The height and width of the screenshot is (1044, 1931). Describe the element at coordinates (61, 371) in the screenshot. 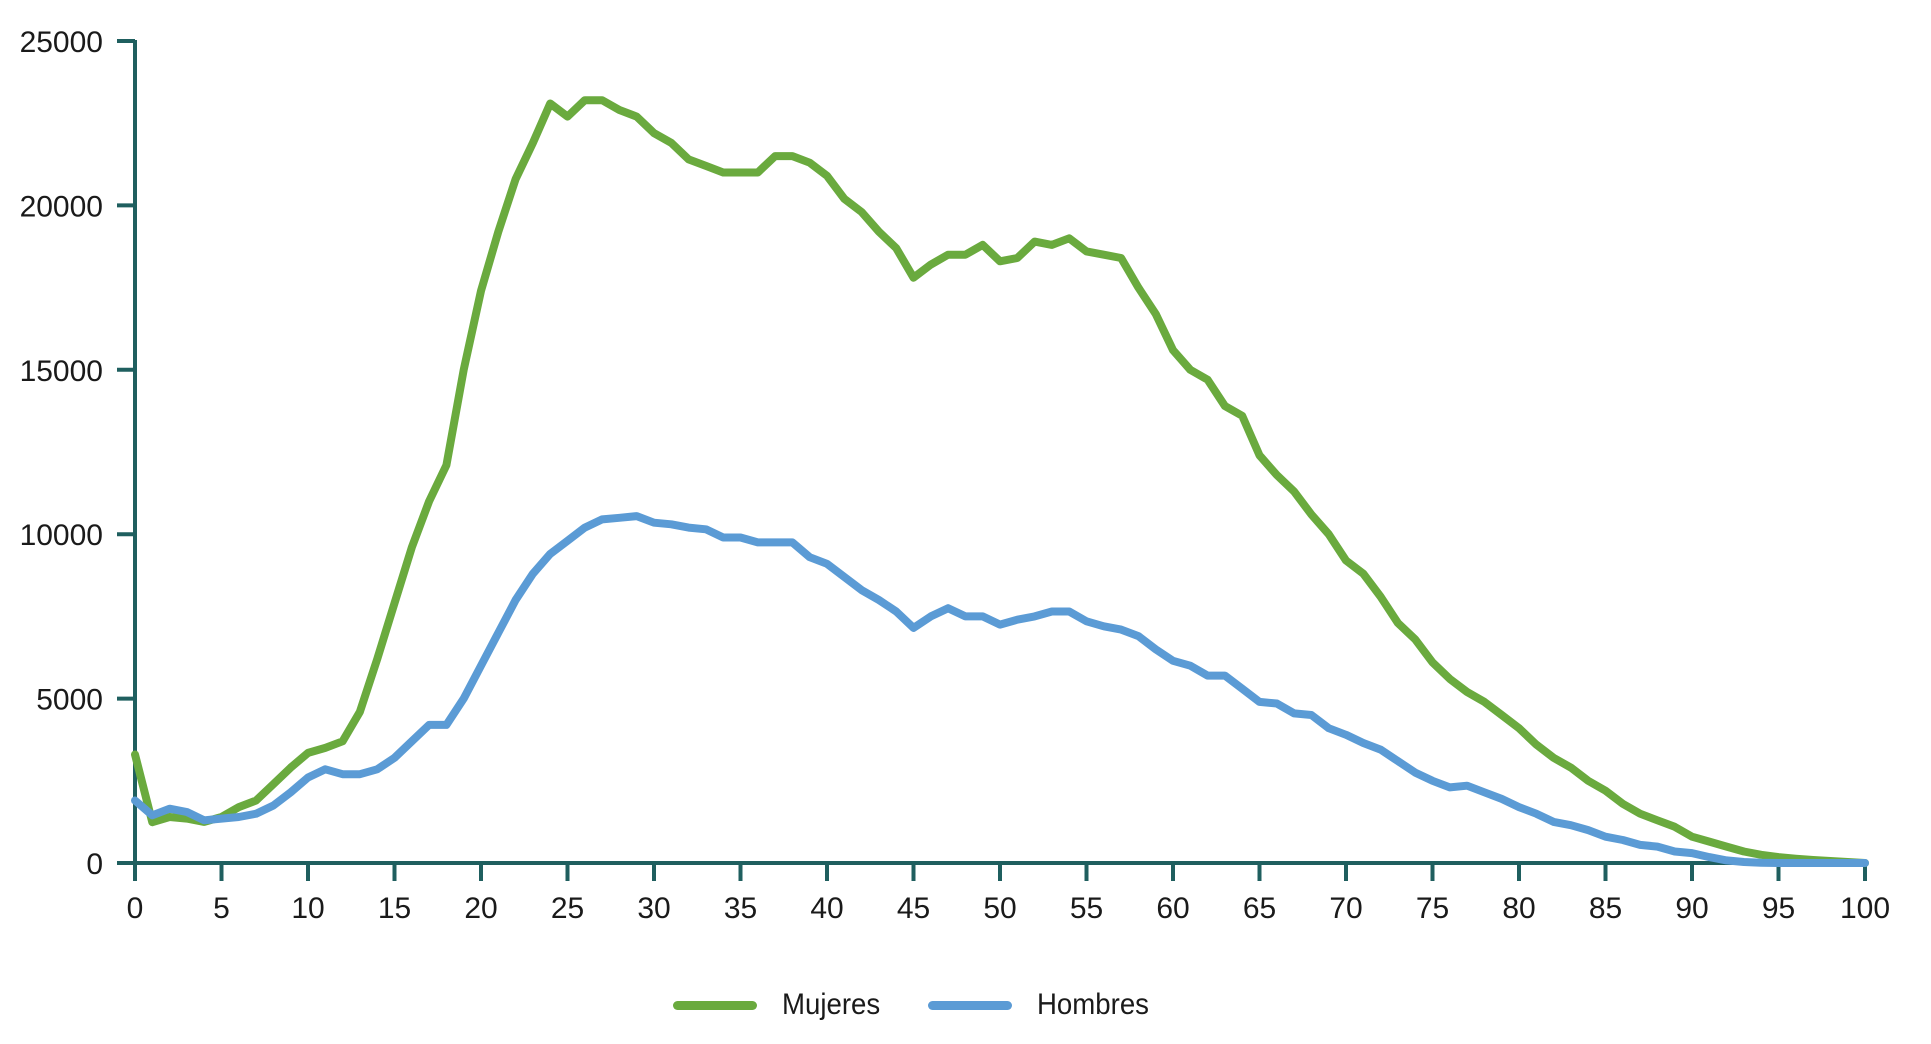

I see `y-tick-label: 15000` at that location.